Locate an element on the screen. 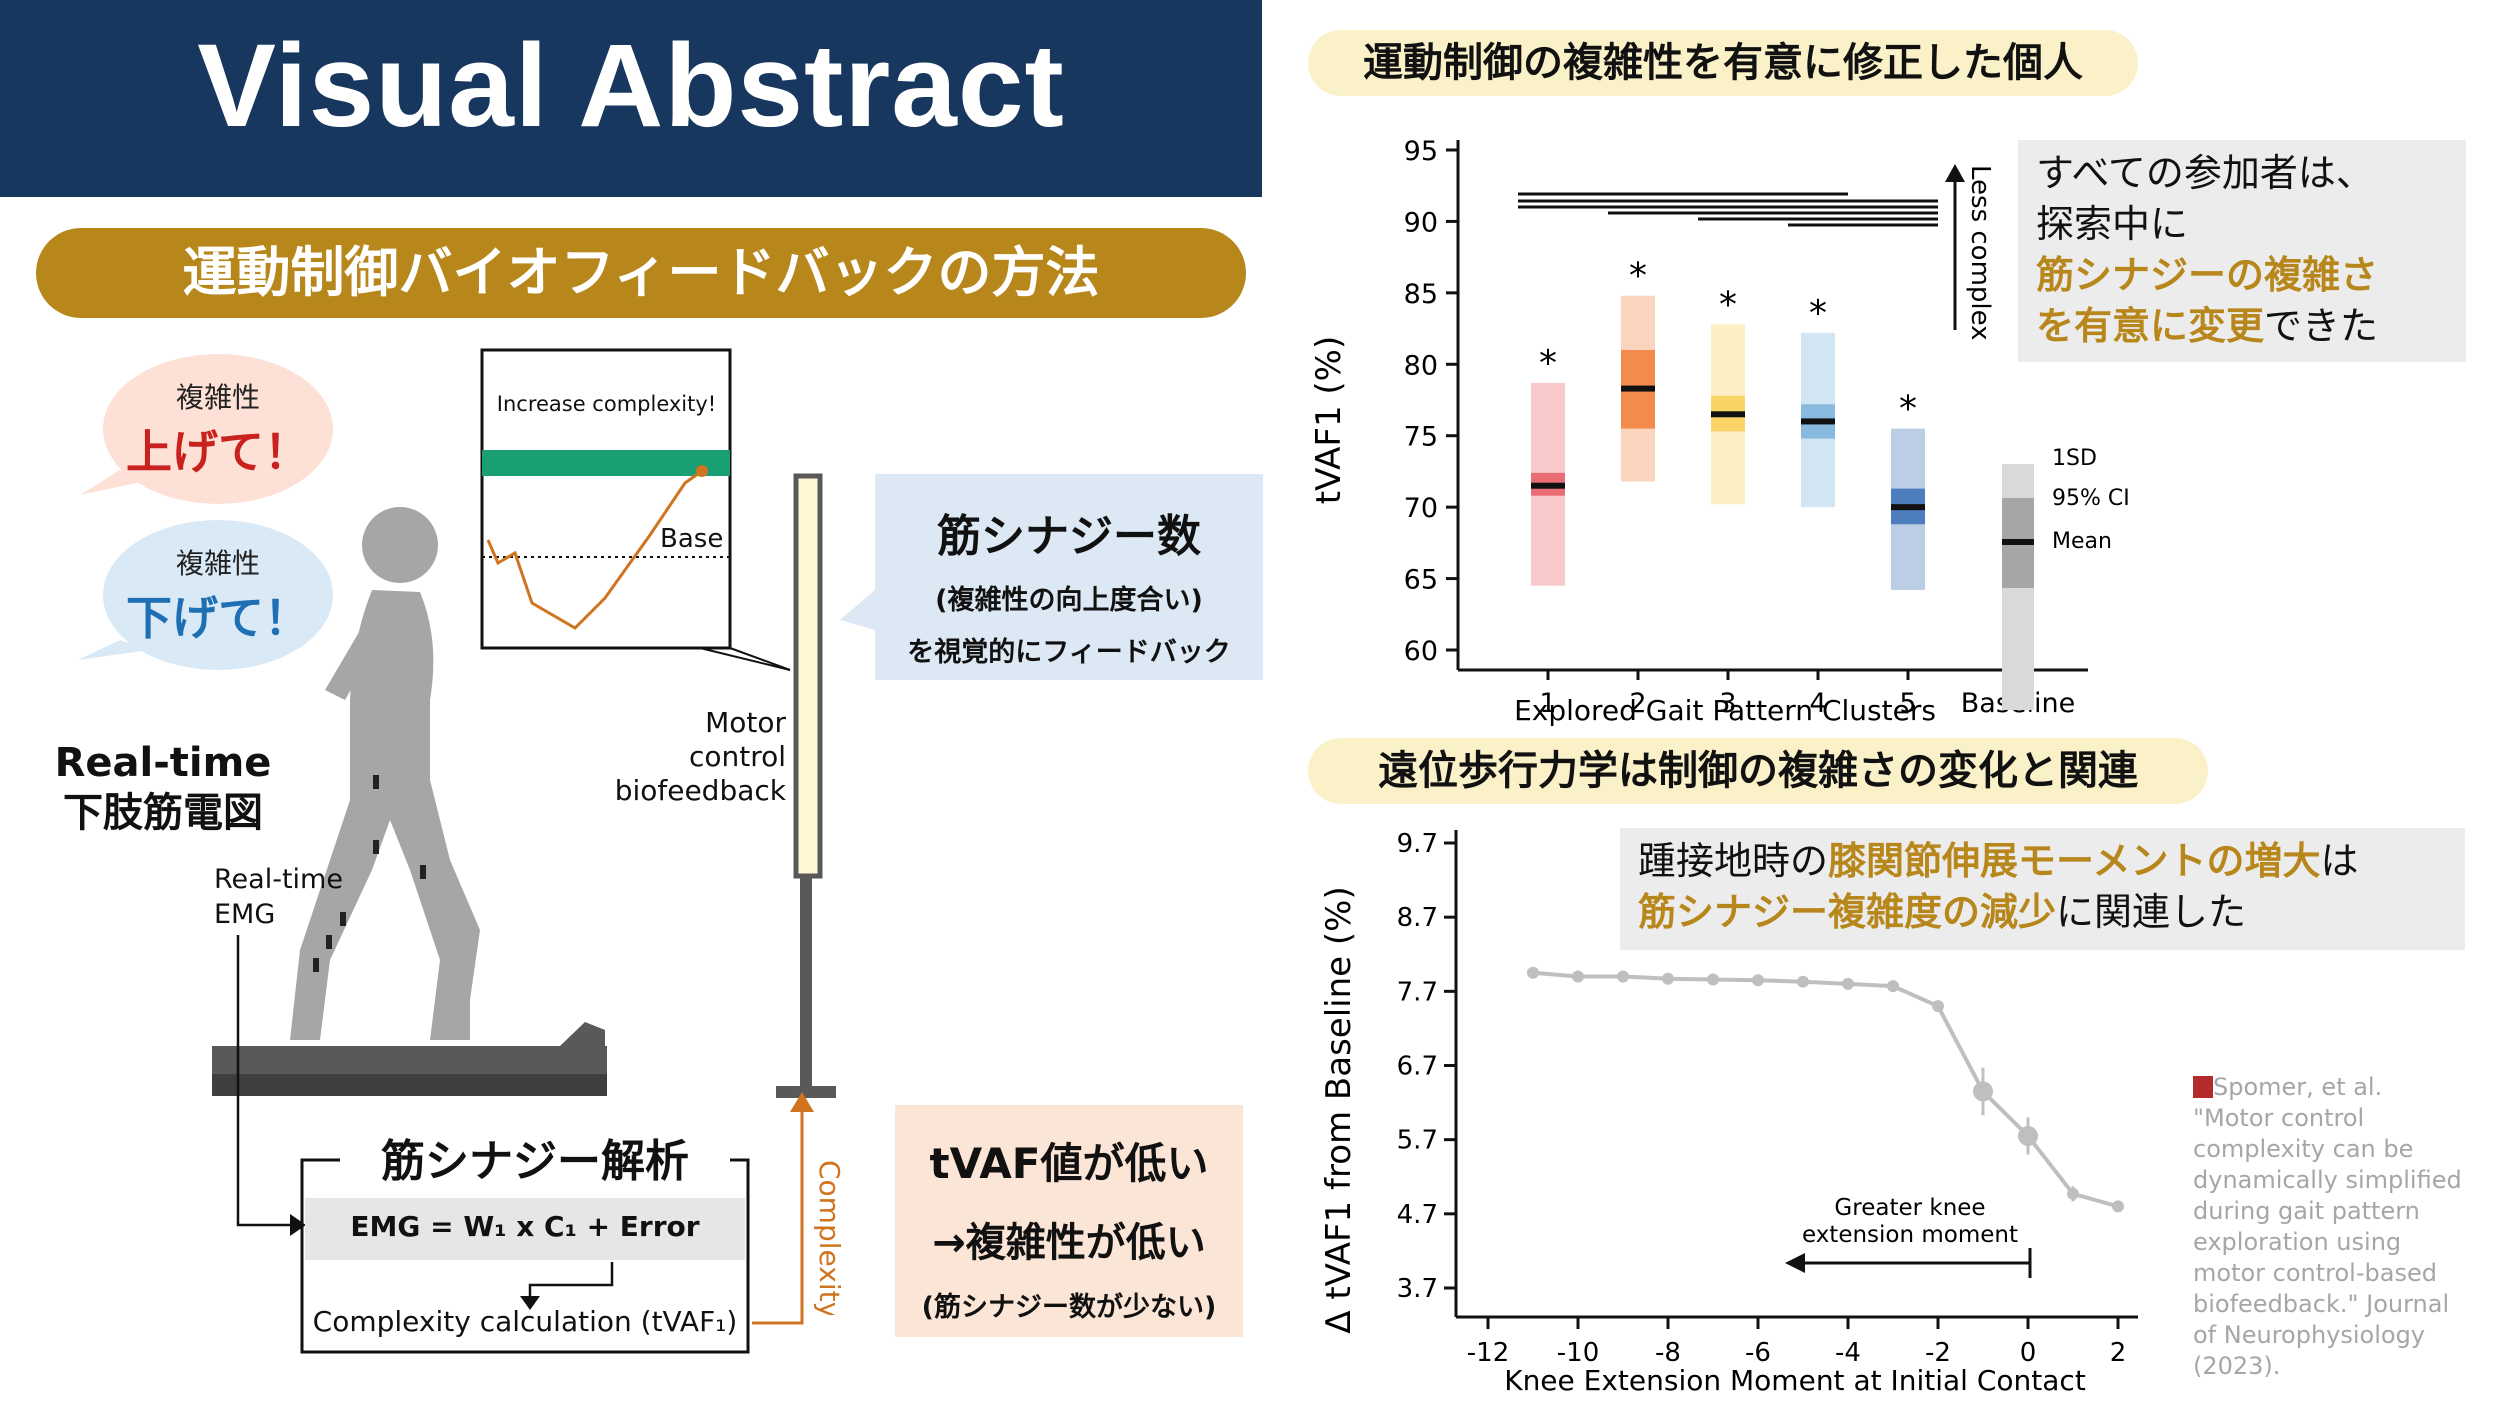 This screenshot has height=1407, width=2501. complexity-calculation: Complexity calculation (tVAF₁) is located at coordinates (525, 1321).